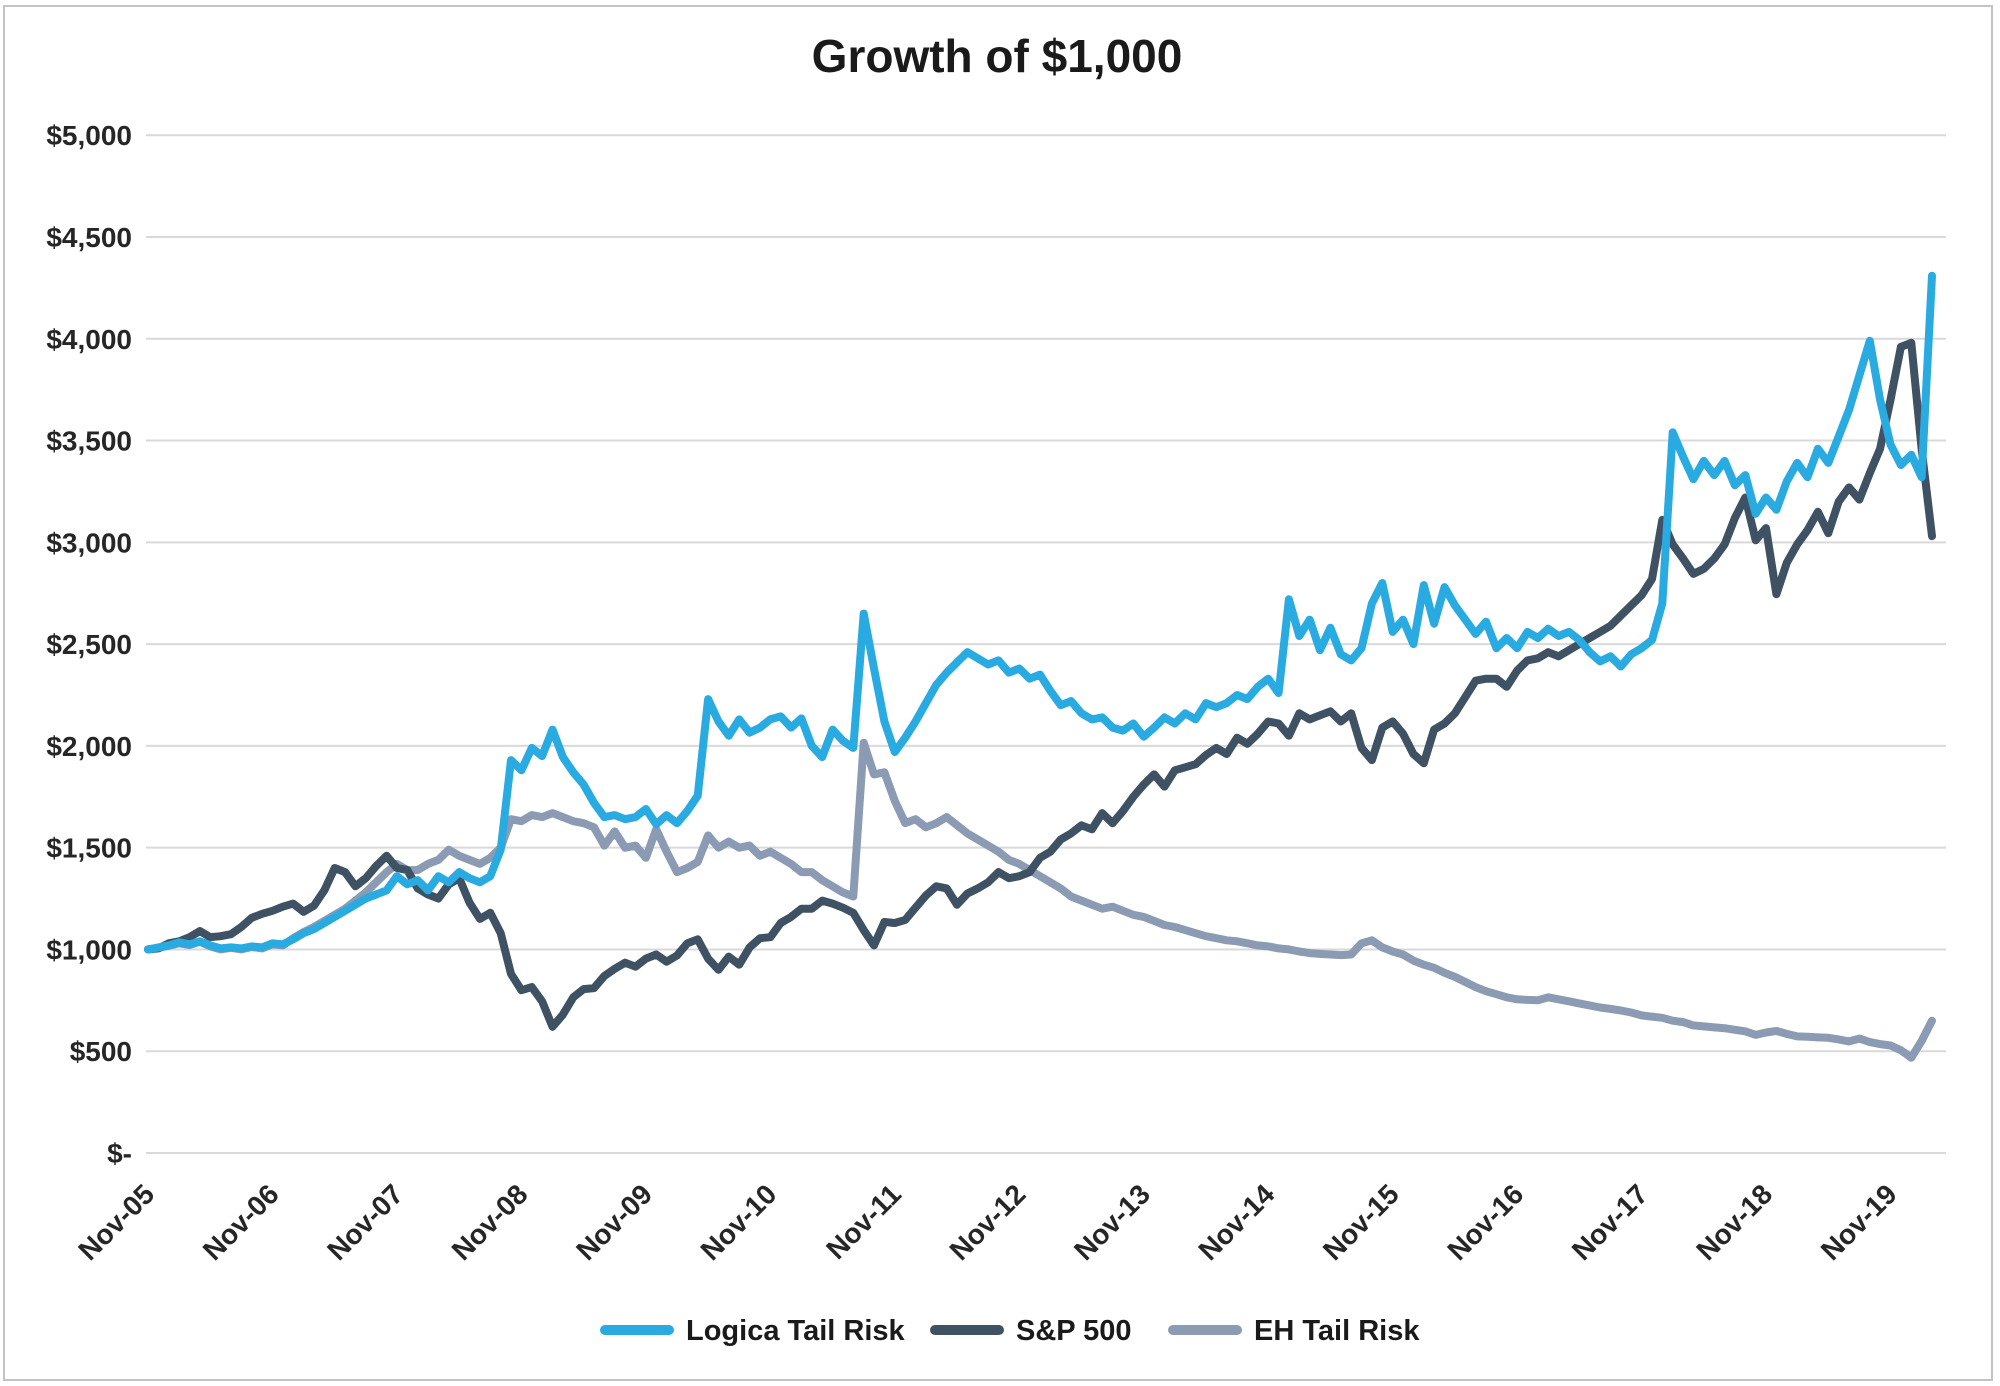  Describe the element at coordinates (89, 441) in the screenshot. I see `y-axis-tick-label: $3,500` at that location.